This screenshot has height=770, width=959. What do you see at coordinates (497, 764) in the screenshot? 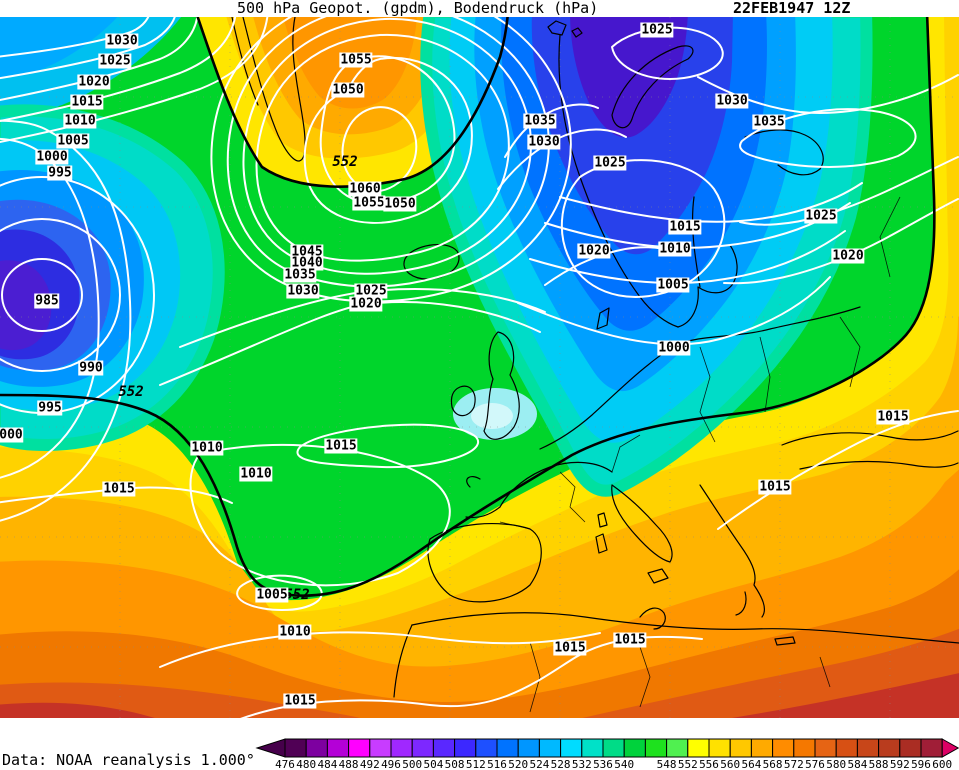
I see `colorbar-tick-label: 516` at bounding box center [497, 764].